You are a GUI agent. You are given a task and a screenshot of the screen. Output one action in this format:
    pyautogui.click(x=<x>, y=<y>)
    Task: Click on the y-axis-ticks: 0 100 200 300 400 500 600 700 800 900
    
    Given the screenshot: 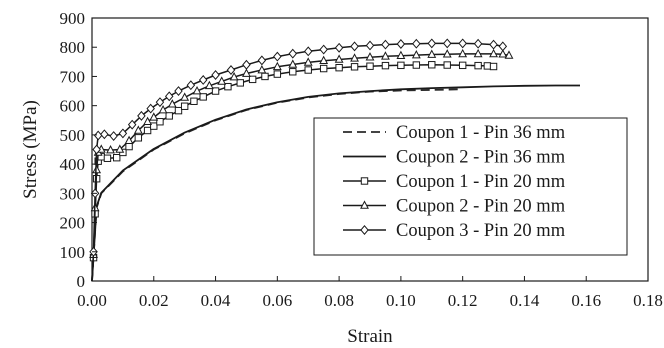 What is the action you would take?
    pyautogui.click(x=78, y=150)
    